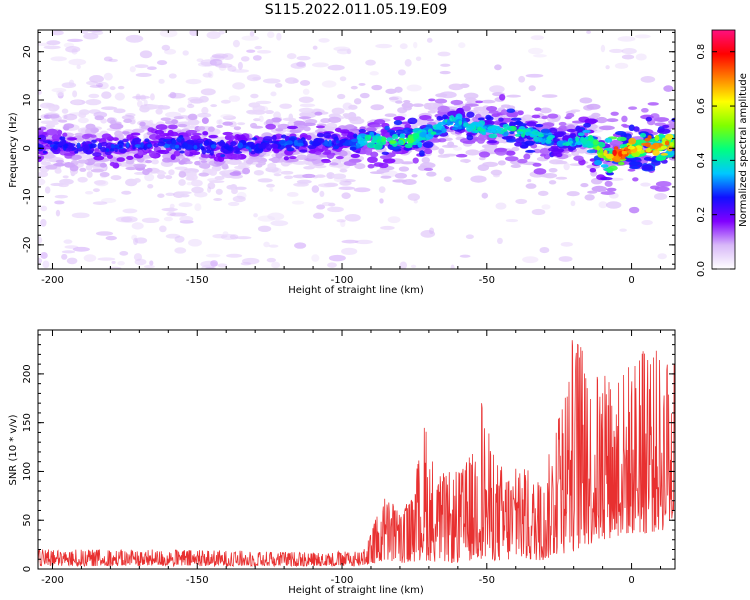 The height and width of the screenshot is (600, 750). Describe the element at coordinates (487, 280) in the screenshot. I see `spectrogram-xtick-label: -50` at that location.